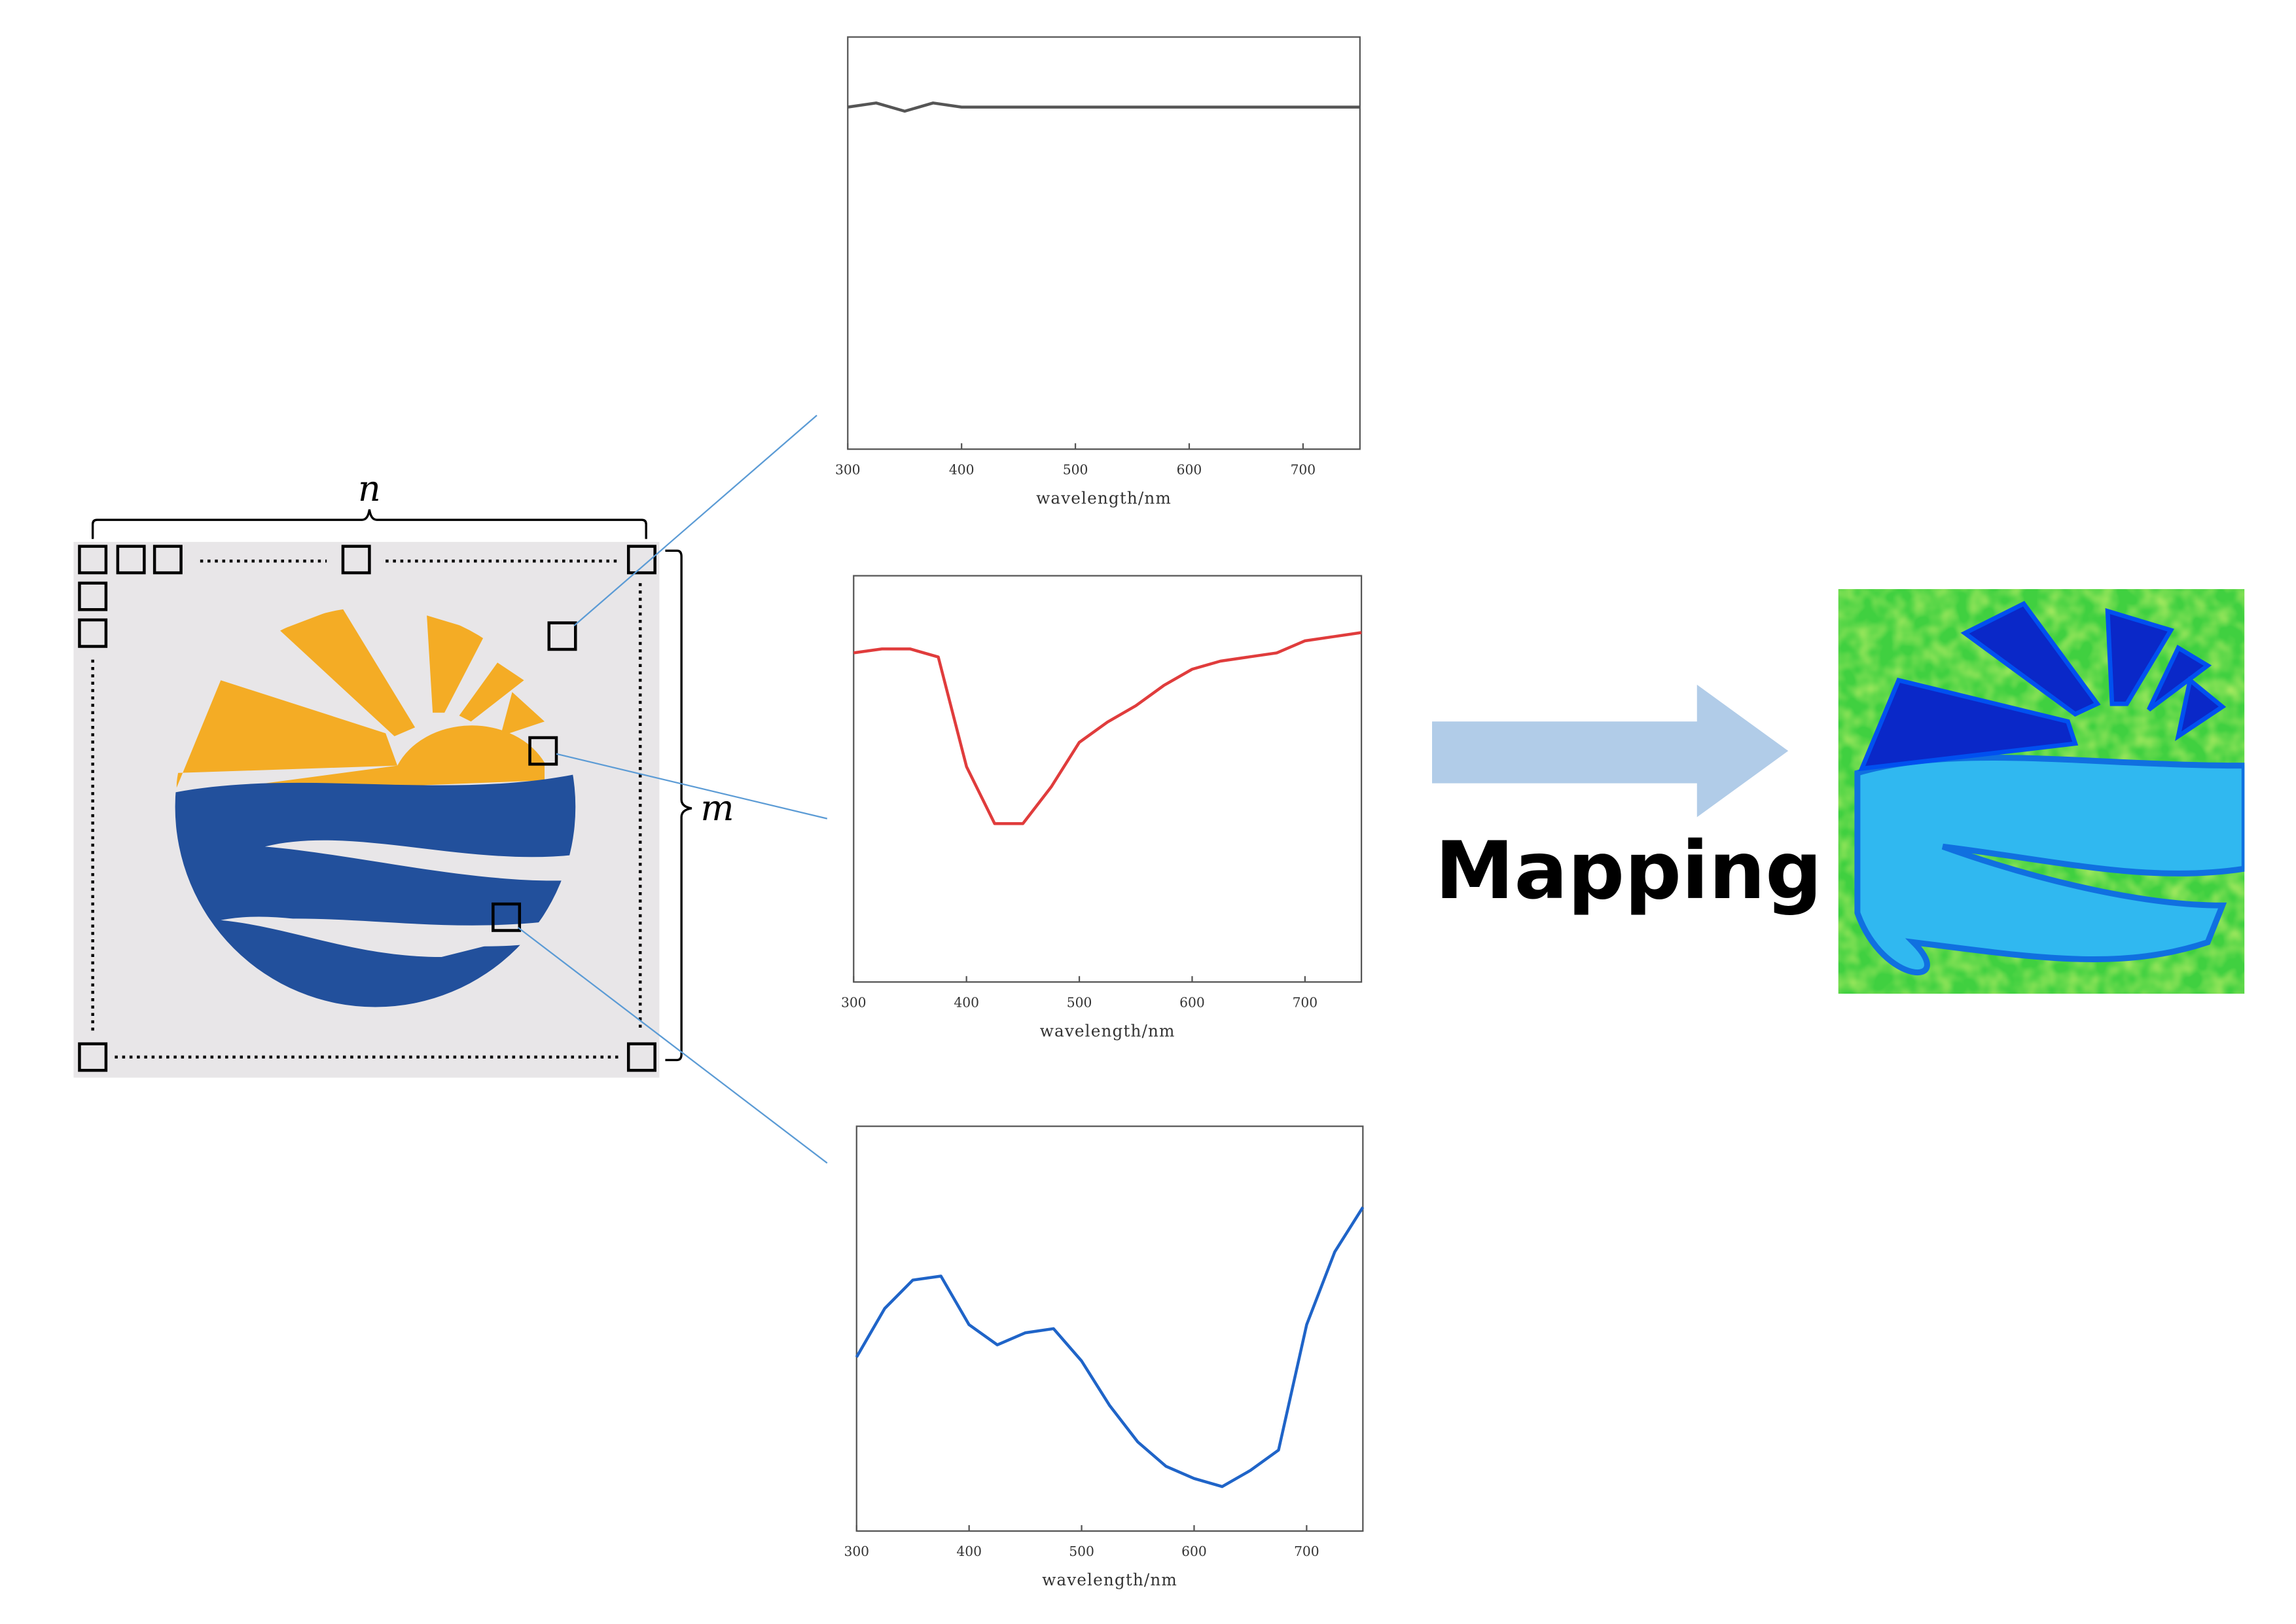 This screenshot has height=1624, width=2296. I want to click on label-m: m, so click(717, 808).